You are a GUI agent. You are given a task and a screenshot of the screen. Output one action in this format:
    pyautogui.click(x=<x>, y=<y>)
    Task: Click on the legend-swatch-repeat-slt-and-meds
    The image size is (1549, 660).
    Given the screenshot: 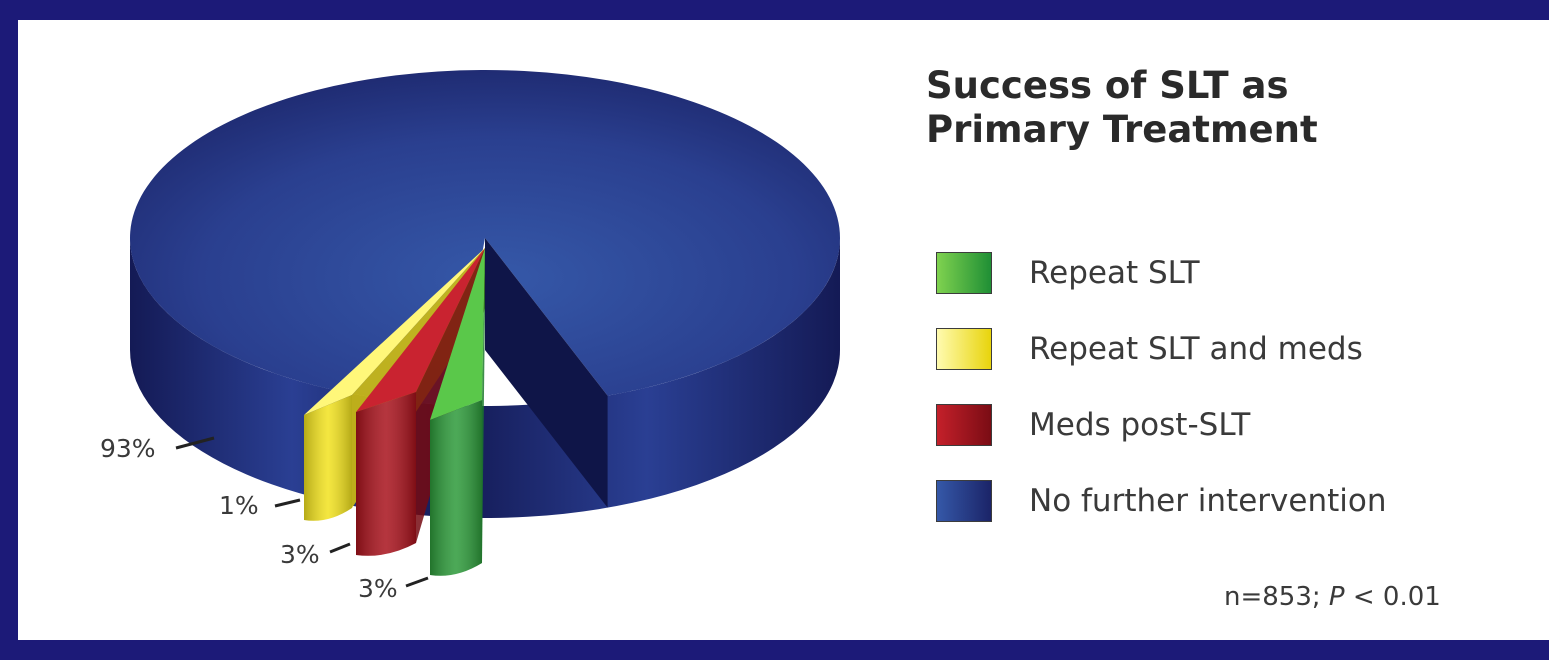 What is the action you would take?
    pyautogui.click(x=964, y=349)
    